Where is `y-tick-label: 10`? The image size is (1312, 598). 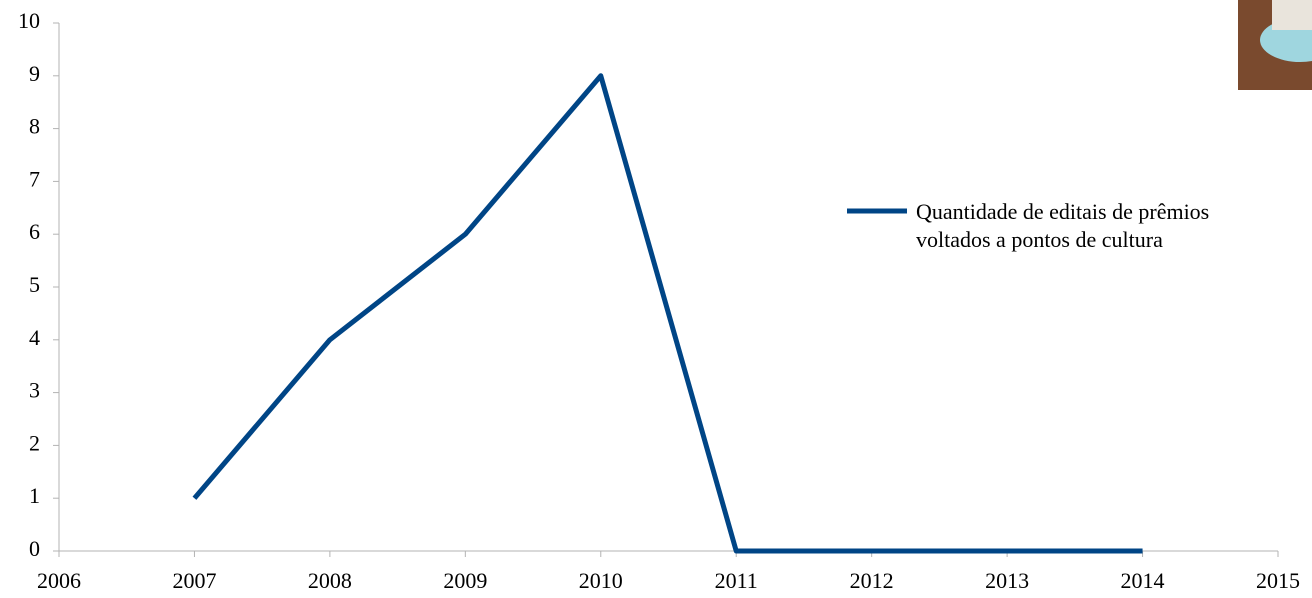 y-tick-label: 10 is located at coordinates (29, 20).